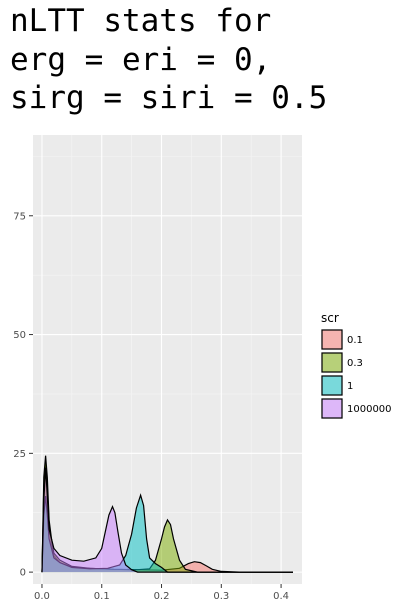  What do you see at coordinates (369, 409) in the screenshot?
I see `legend-label: 1000000` at bounding box center [369, 409].